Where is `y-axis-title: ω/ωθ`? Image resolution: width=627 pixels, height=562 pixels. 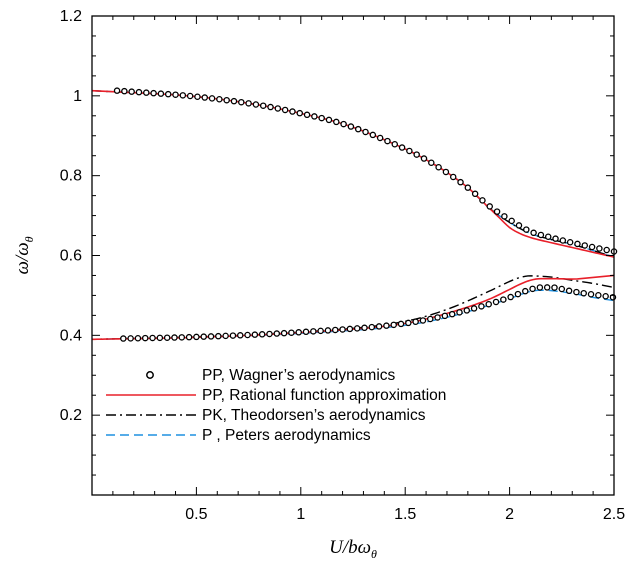
y-axis-title: ω/ωθ is located at coordinates (24, 255).